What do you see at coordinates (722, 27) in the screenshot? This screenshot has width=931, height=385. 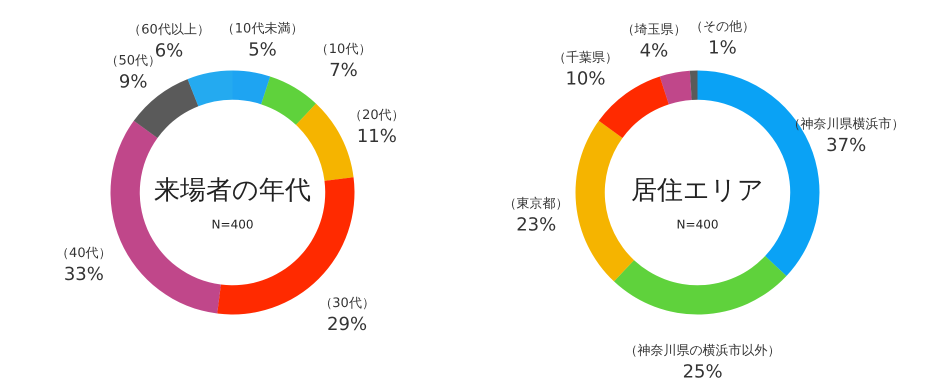 I see `slice-label: （その他）` at bounding box center [722, 27].